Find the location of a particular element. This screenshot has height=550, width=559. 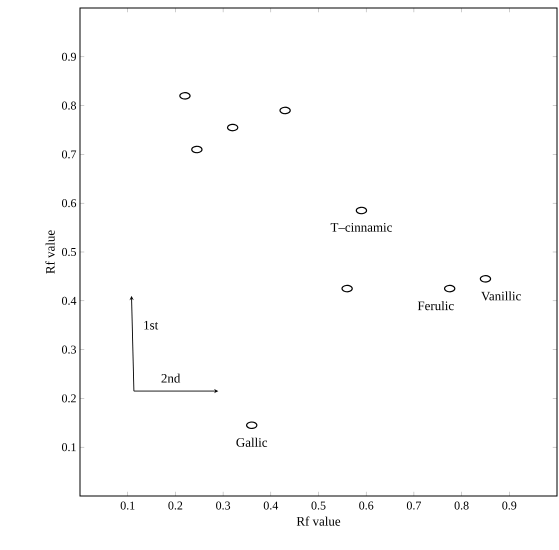

annotation: 2nd is located at coordinates (170, 378).